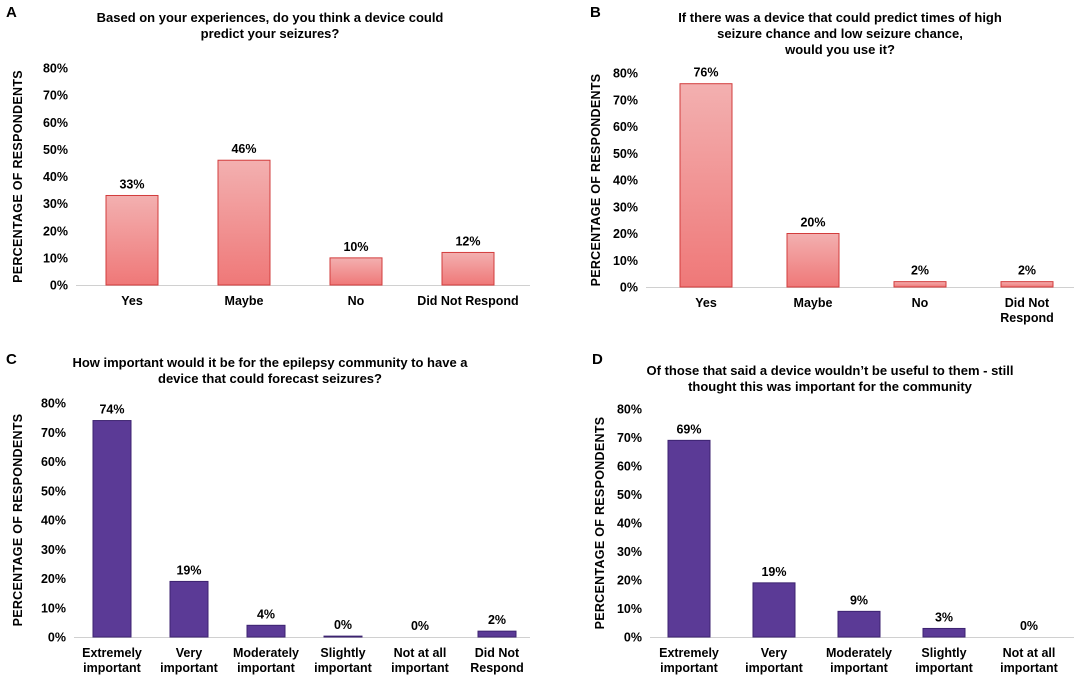 The height and width of the screenshot is (683, 1084). I want to click on data-label: 33%, so click(131, 184).